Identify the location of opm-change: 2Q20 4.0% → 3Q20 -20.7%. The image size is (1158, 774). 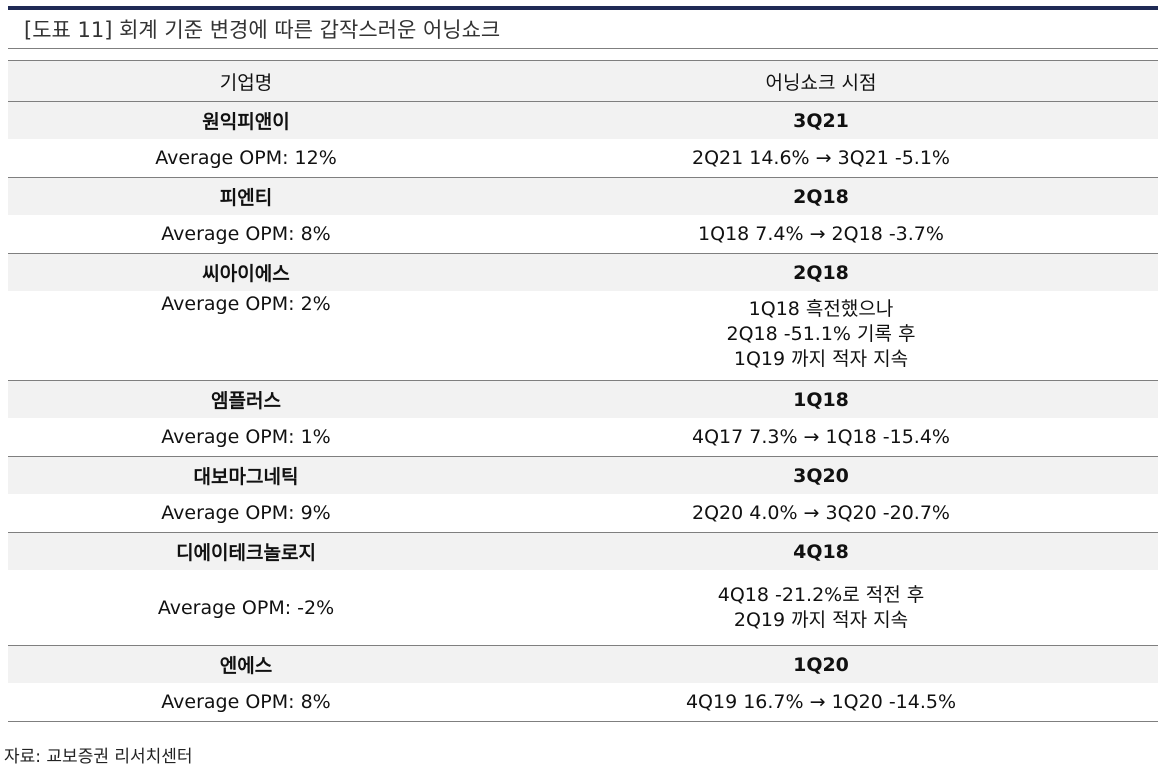
(820, 512).